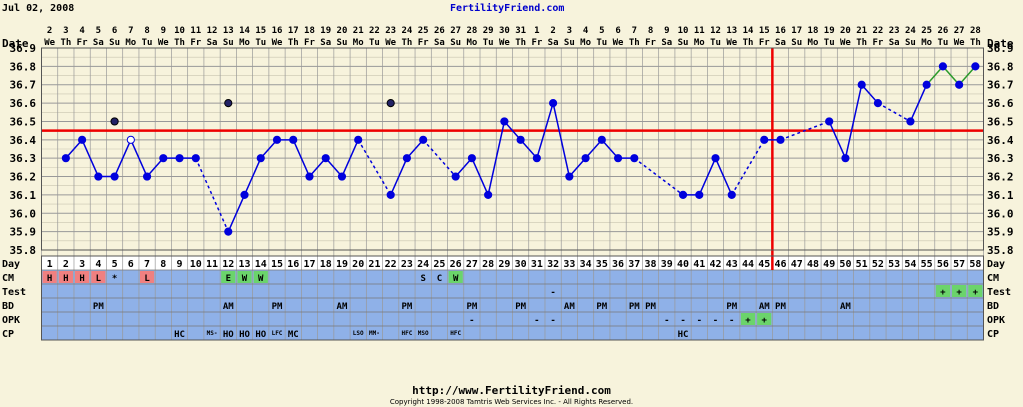 The height and width of the screenshot is (407, 1023). What do you see at coordinates (829, 31) in the screenshot?
I see `date-label: 19` at bounding box center [829, 31].